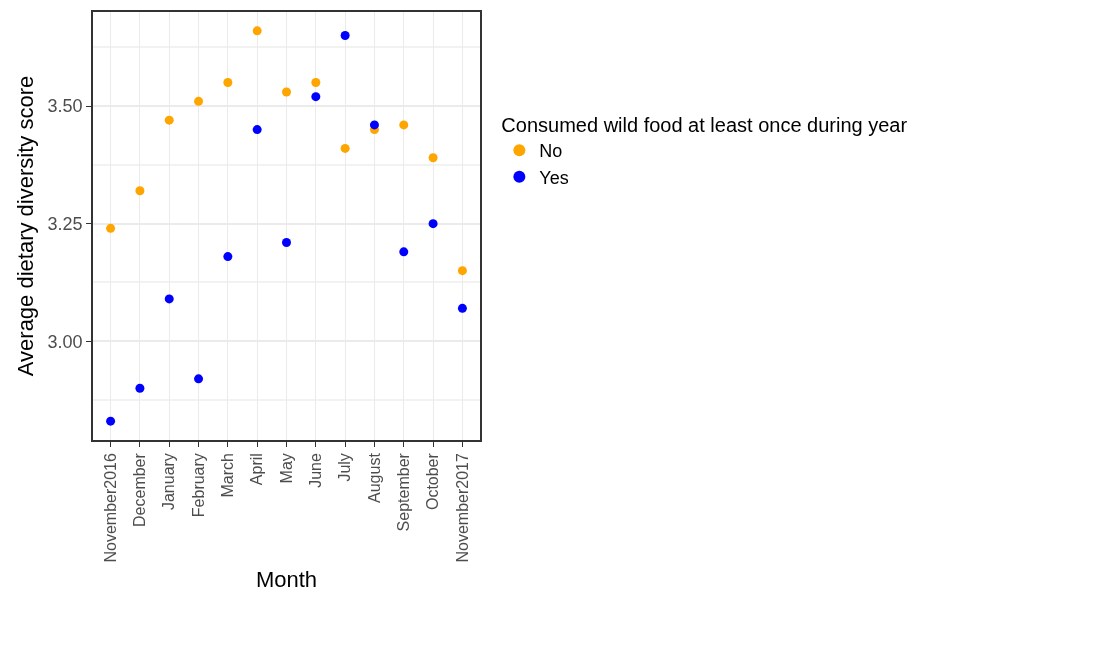 This screenshot has height=665, width=1118. What do you see at coordinates (228, 475) in the screenshot?
I see `x-tick-label: March` at bounding box center [228, 475].